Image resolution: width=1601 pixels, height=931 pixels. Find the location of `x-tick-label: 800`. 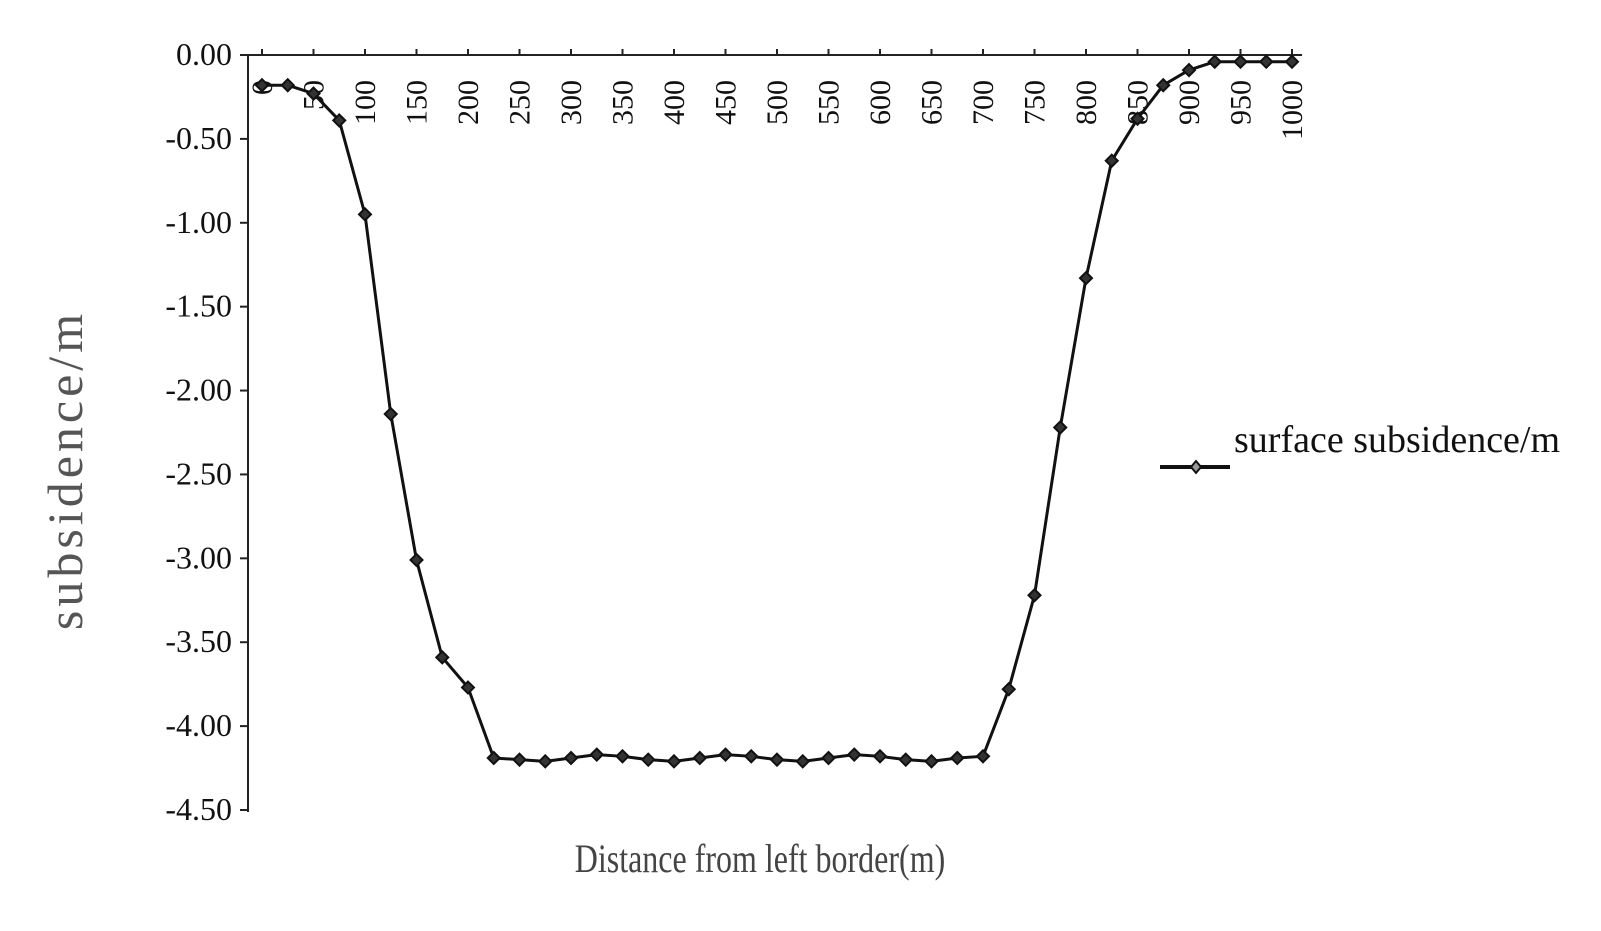

x-tick-label: 800 is located at coordinates (1086, 102).